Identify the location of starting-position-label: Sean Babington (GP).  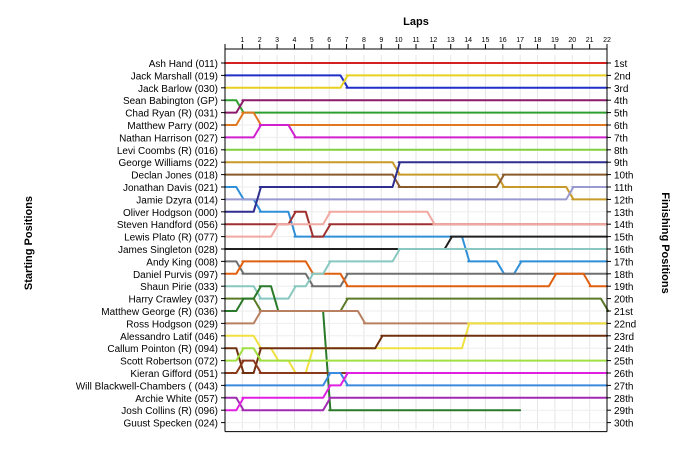
(170, 101).